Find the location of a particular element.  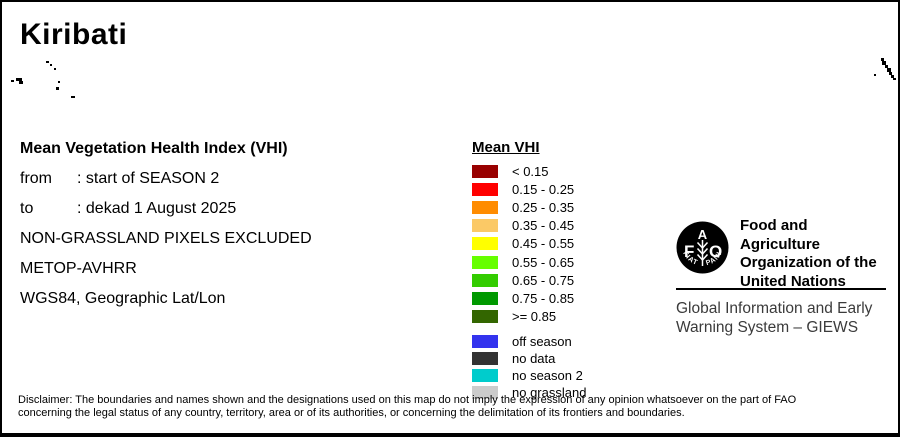

legend-label: no grassland is located at coordinates (549, 392).